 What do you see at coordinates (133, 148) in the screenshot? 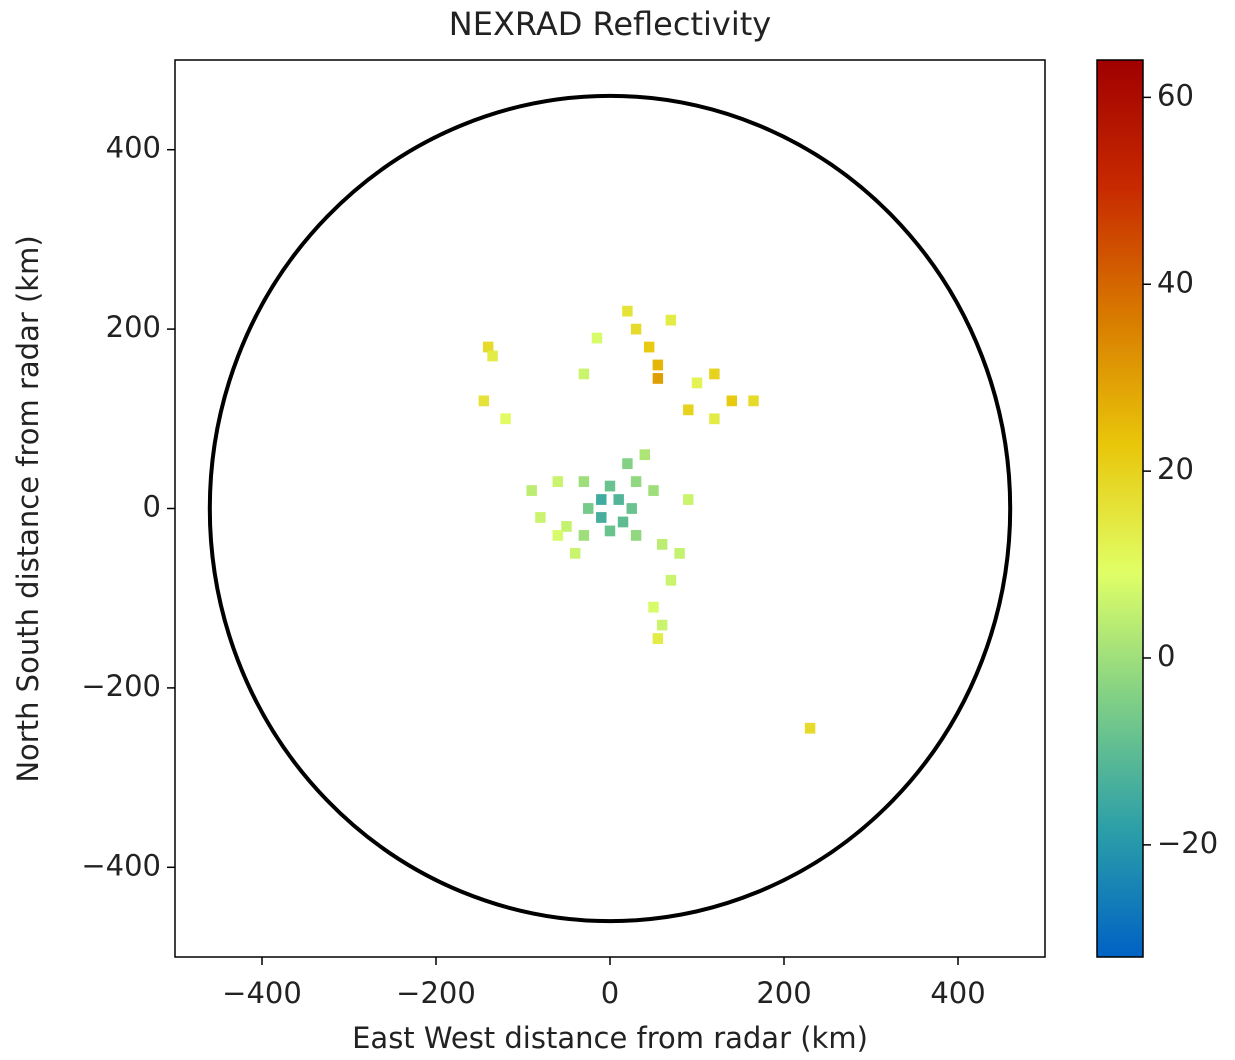
I see `y-tick-label: 400` at bounding box center [133, 148].